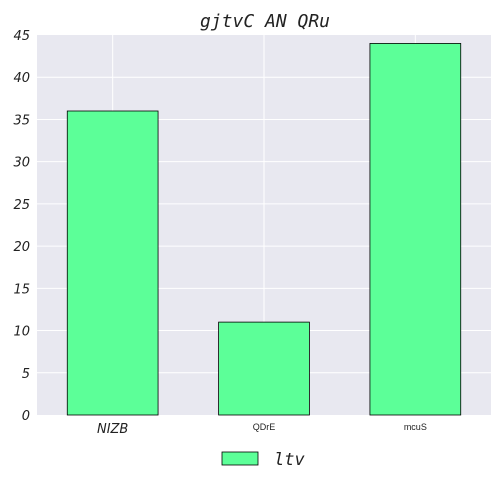 The image size is (504, 504). Describe the element at coordinates (112, 263) in the screenshot. I see `bar-nizb` at that location.